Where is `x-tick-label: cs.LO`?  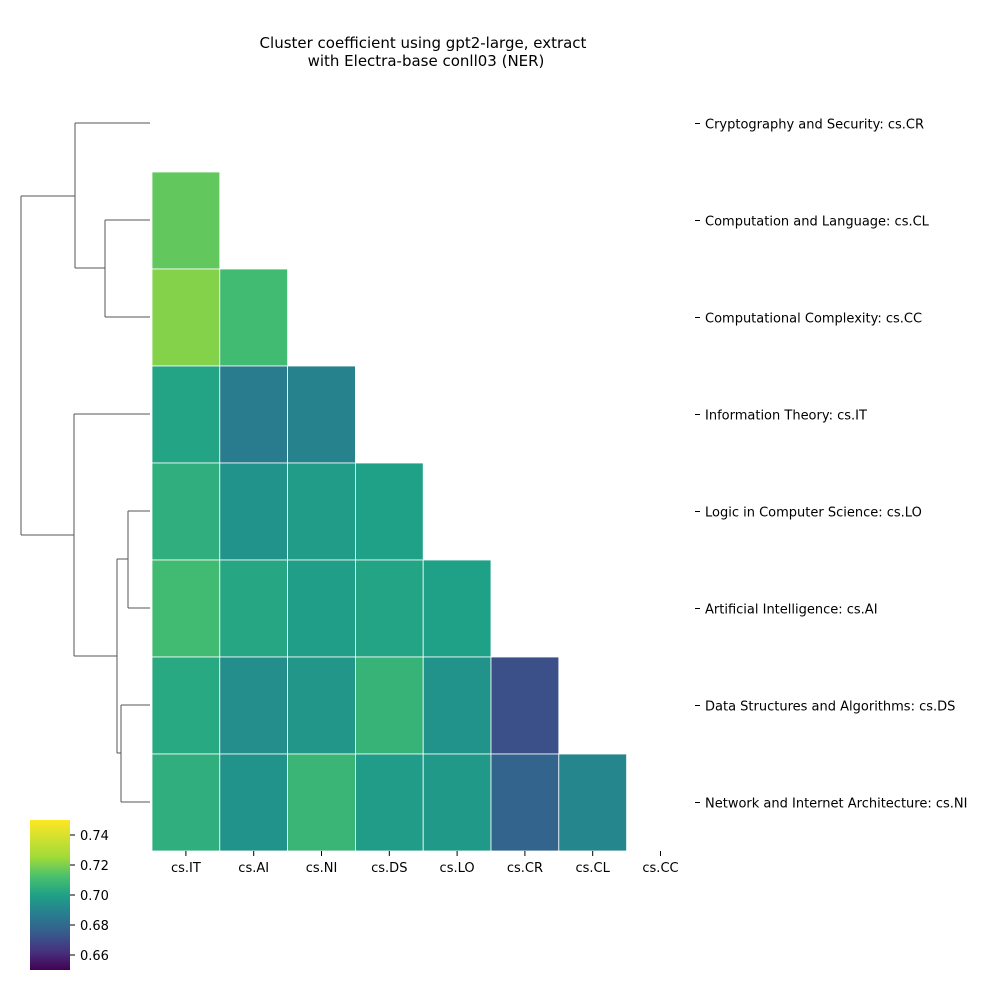 x-tick-label: cs.LO is located at coordinates (457, 868).